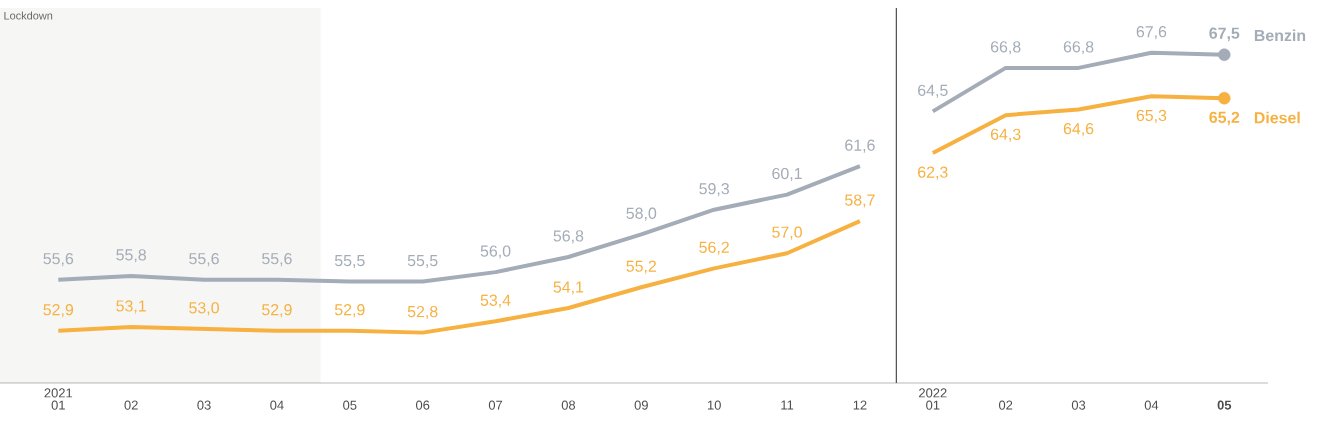  What do you see at coordinates (28, 15) in the screenshot?
I see `text: Lockdown` at bounding box center [28, 15].